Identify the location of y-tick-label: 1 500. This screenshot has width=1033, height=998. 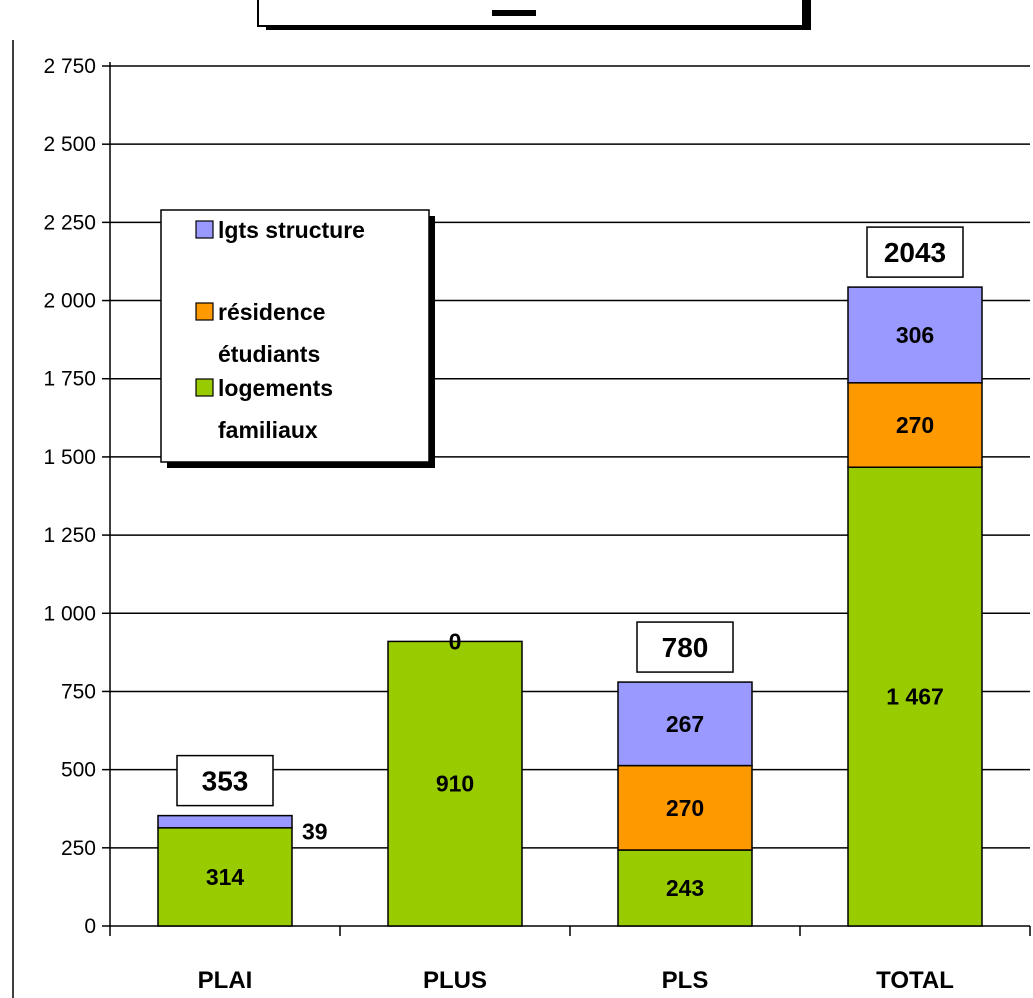
(69, 457).